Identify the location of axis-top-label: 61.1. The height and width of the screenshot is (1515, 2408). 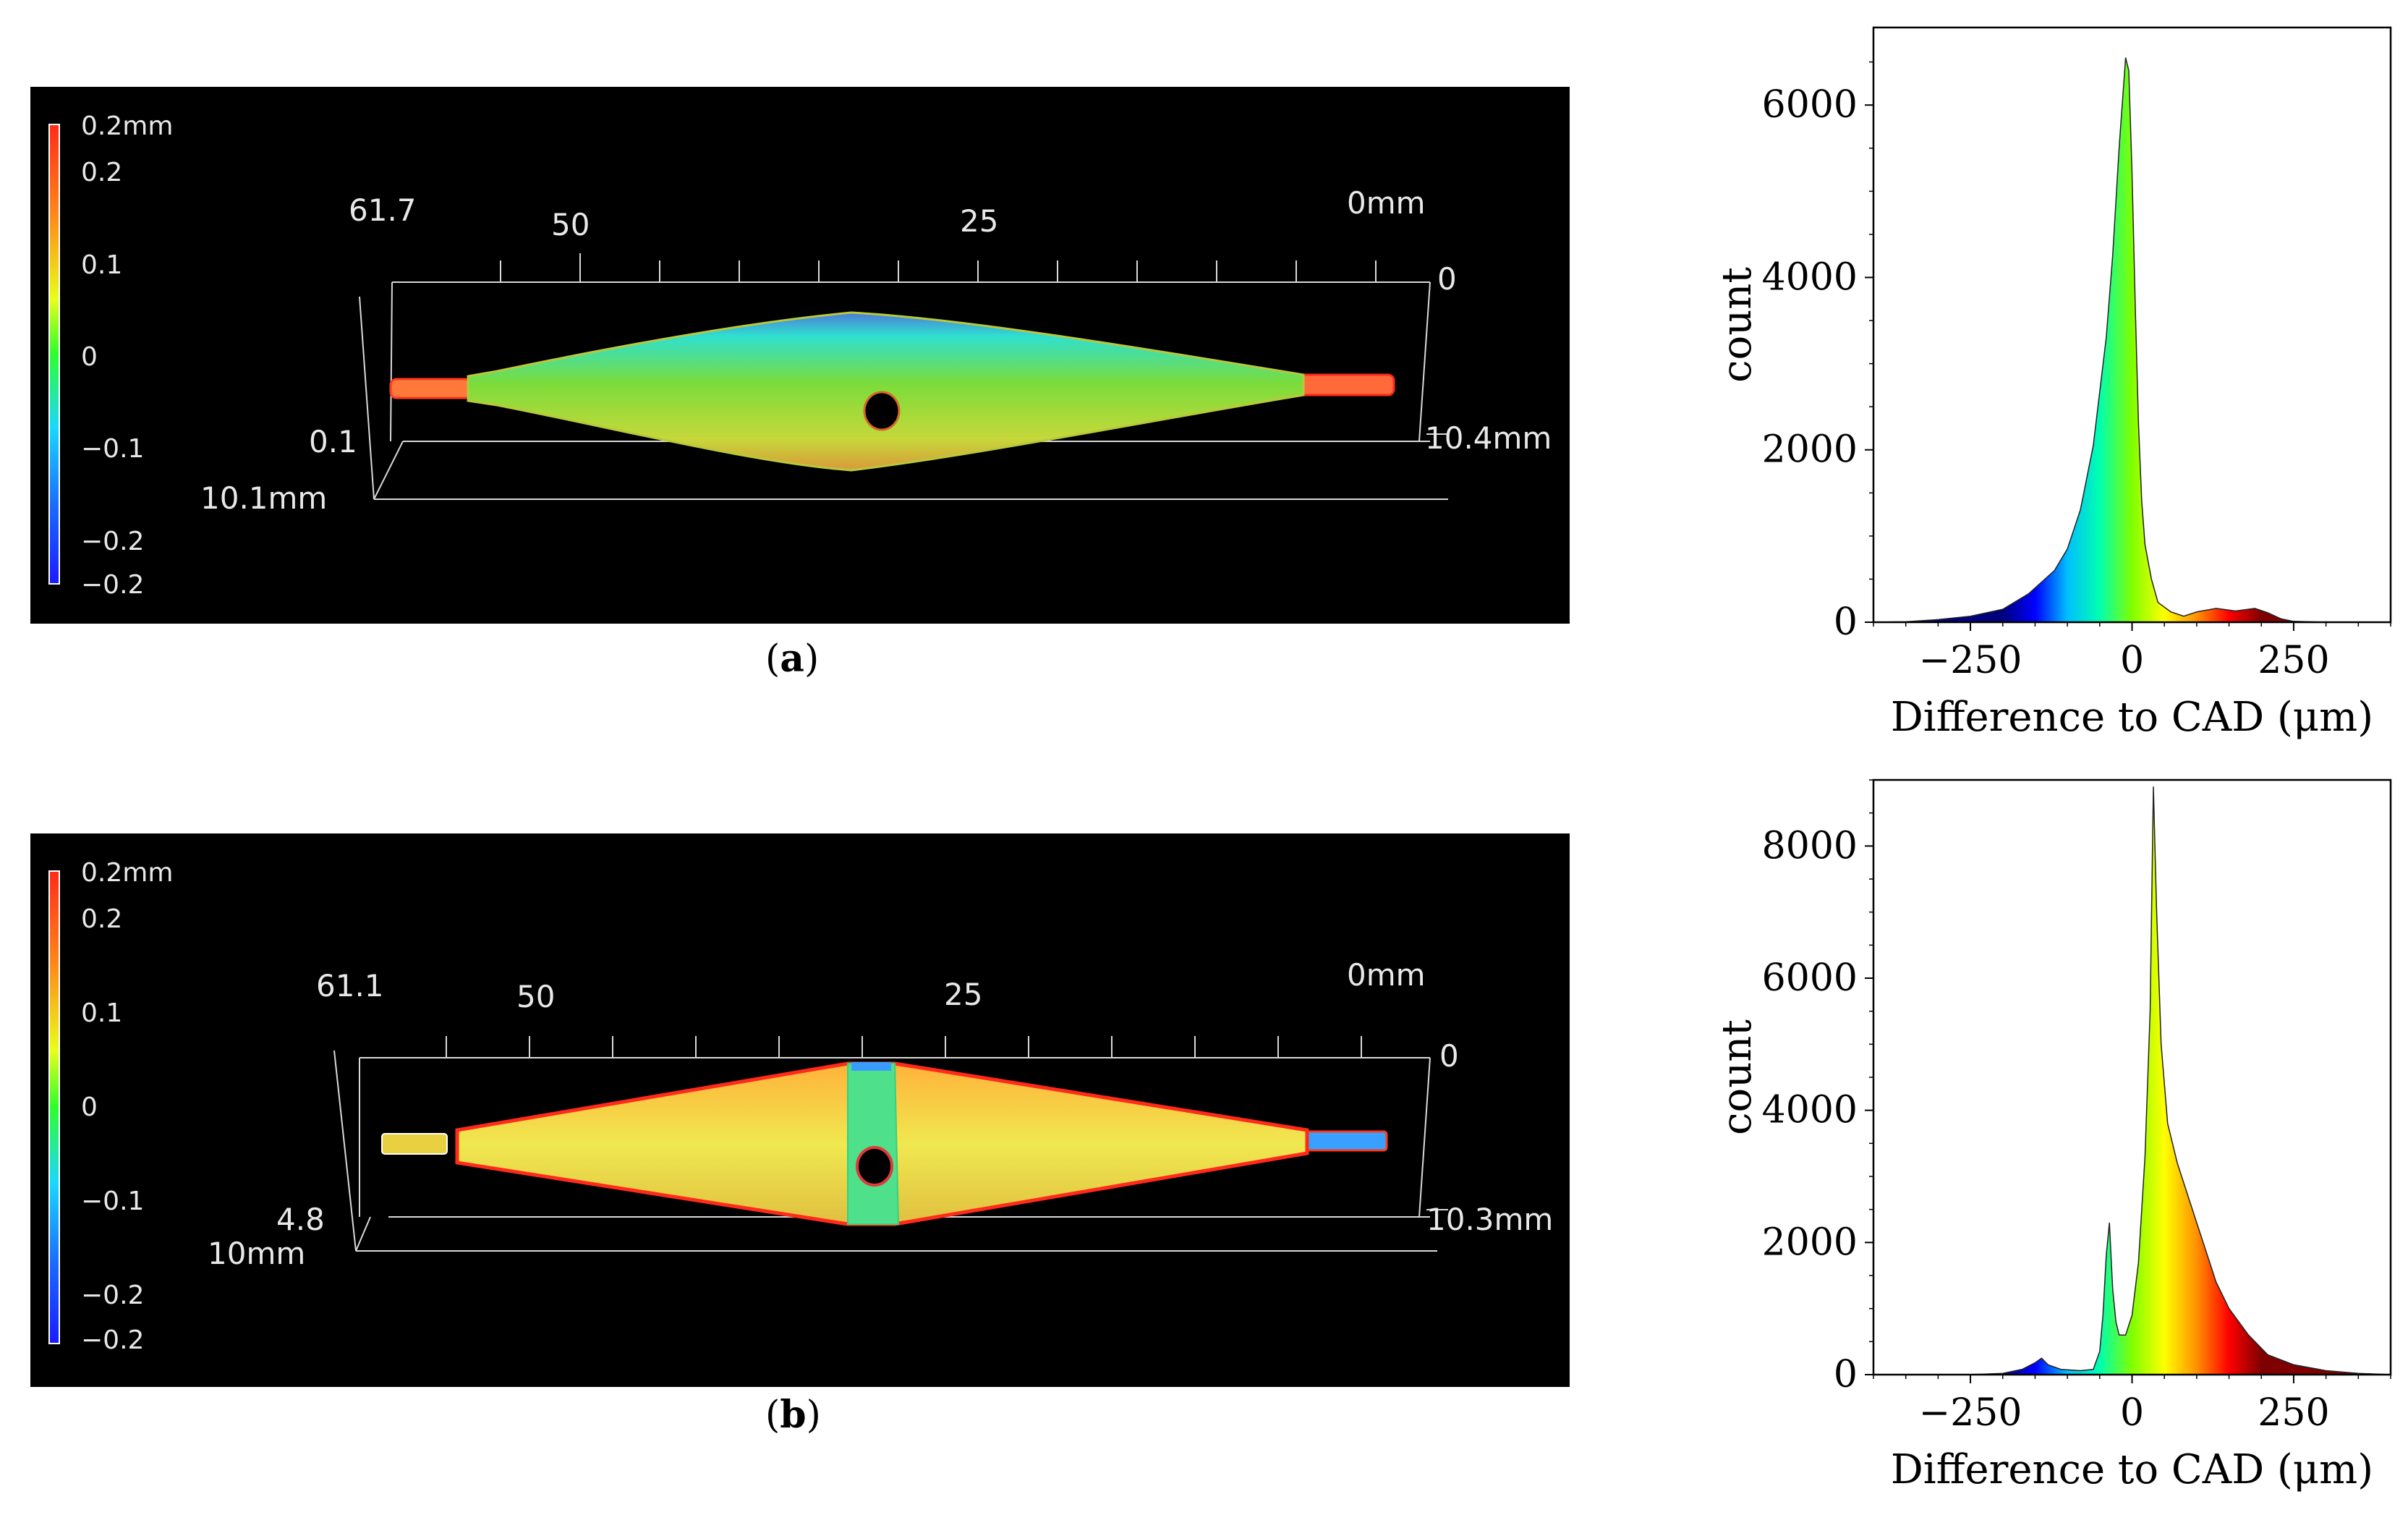
(350, 985).